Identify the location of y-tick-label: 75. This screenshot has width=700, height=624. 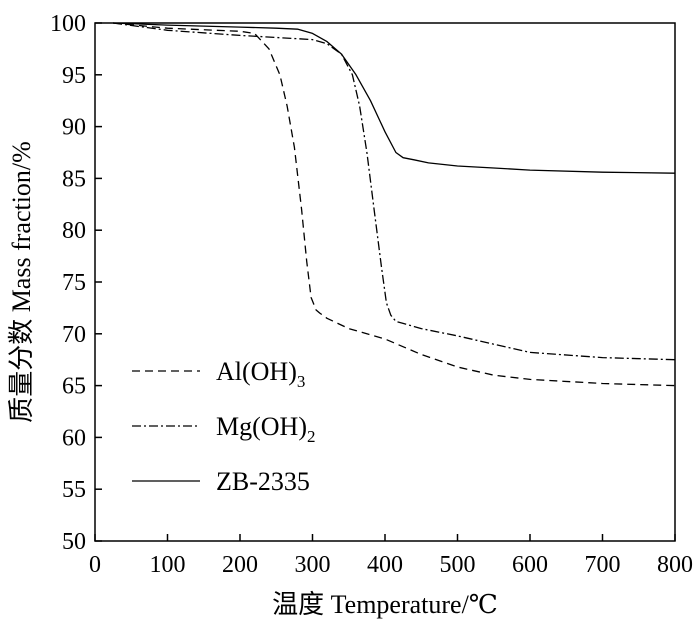
(74, 283).